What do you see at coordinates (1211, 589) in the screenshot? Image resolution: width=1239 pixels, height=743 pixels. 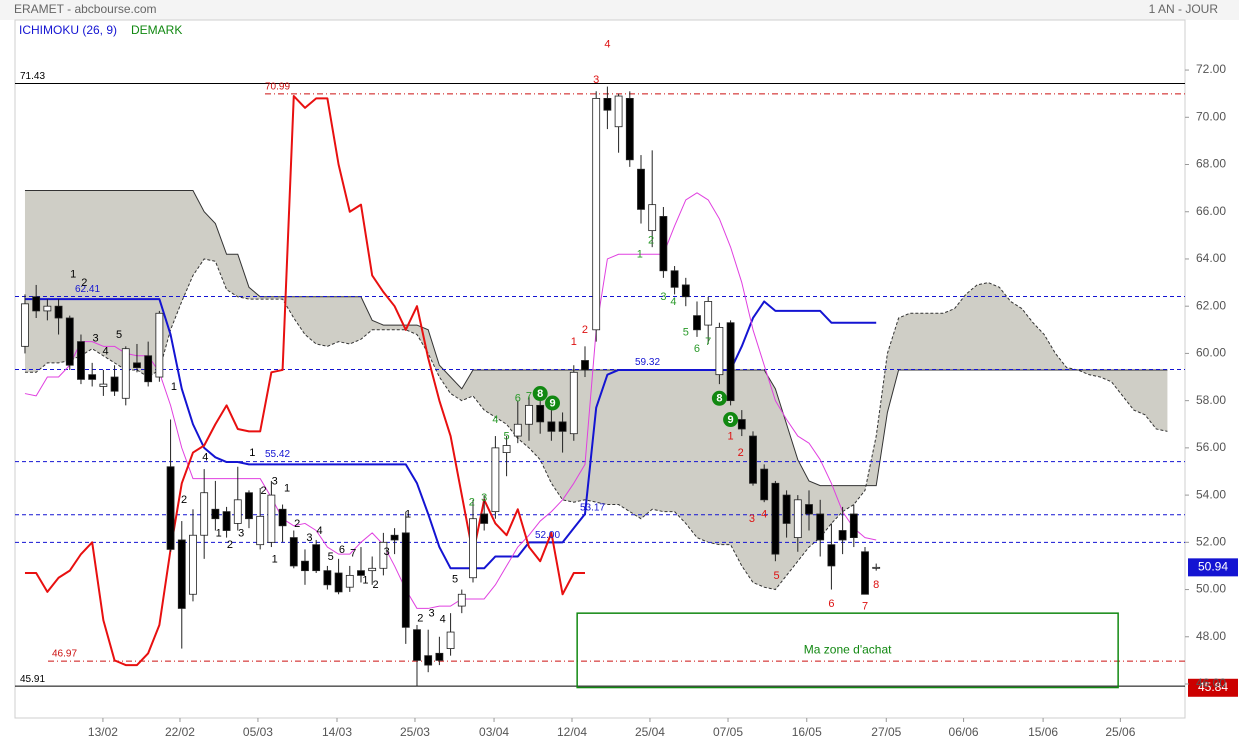 I see `y-tick-label: 50.00` at bounding box center [1211, 589].